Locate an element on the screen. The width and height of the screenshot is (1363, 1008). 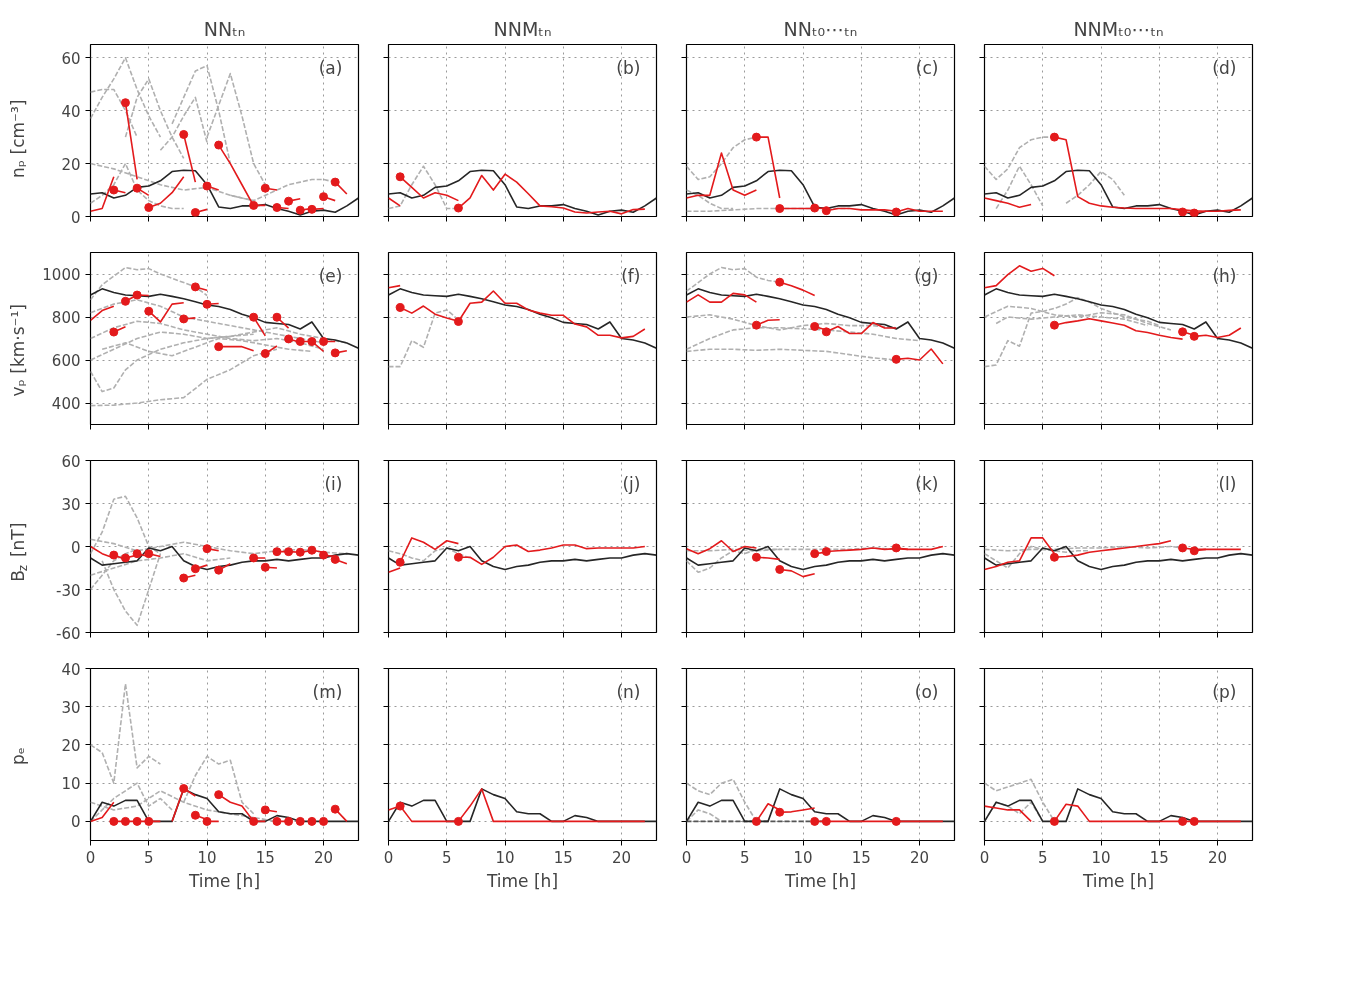
annotation: (l) is located at coordinates (1227, 484).